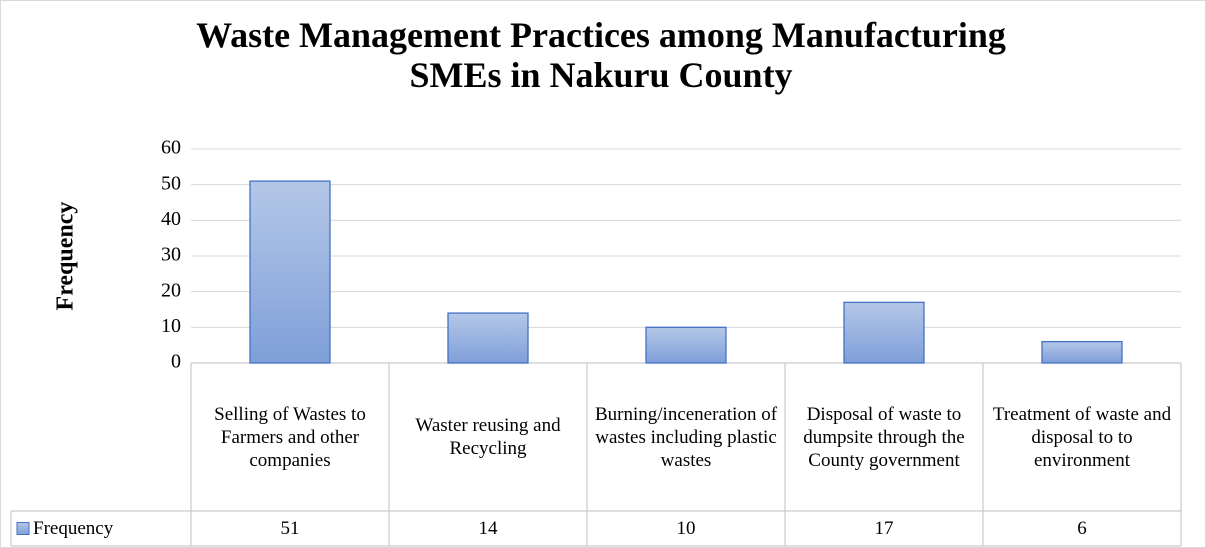 The width and height of the screenshot is (1206, 548). What do you see at coordinates (171, 255) in the screenshot?
I see `y-tick-label: 30` at bounding box center [171, 255].